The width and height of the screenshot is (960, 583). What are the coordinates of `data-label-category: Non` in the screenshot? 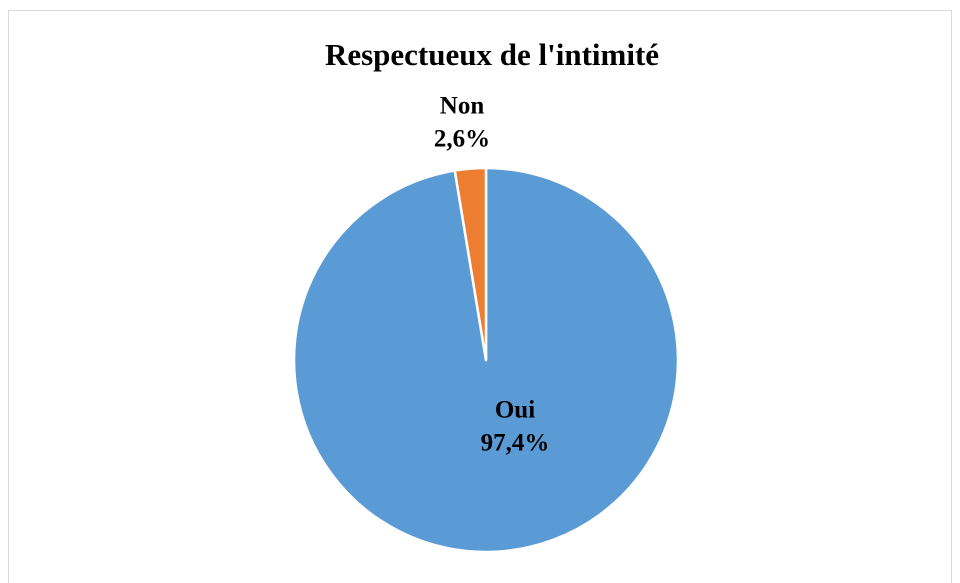 It's located at (462, 106).